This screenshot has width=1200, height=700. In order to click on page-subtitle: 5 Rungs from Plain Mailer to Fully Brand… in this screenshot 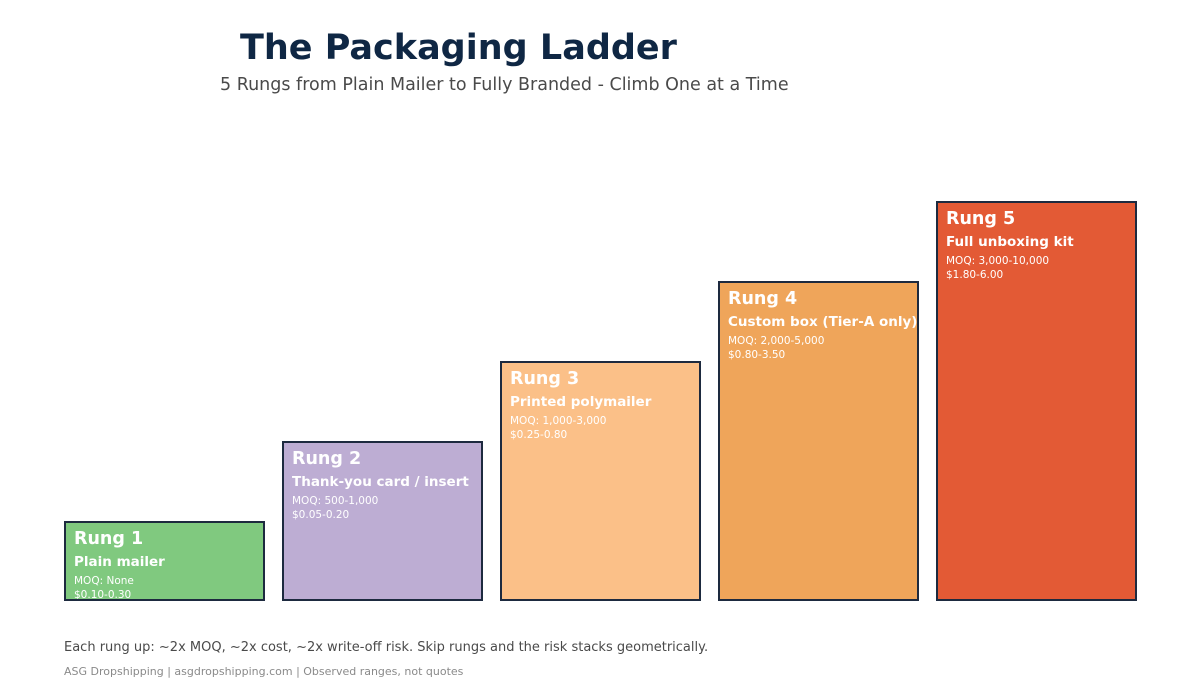, I will do `click(504, 85)`.